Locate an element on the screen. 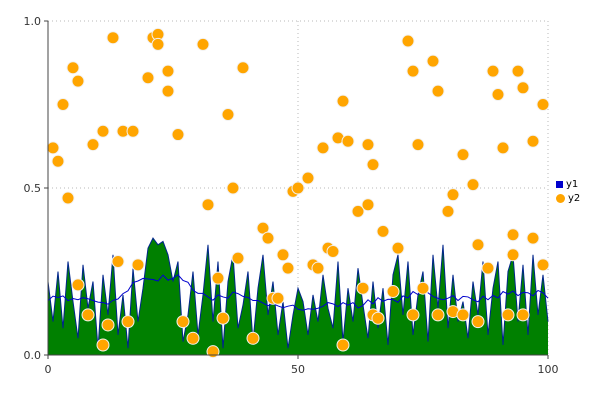  x-tick-label: 50 is located at coordinates (298, 369).